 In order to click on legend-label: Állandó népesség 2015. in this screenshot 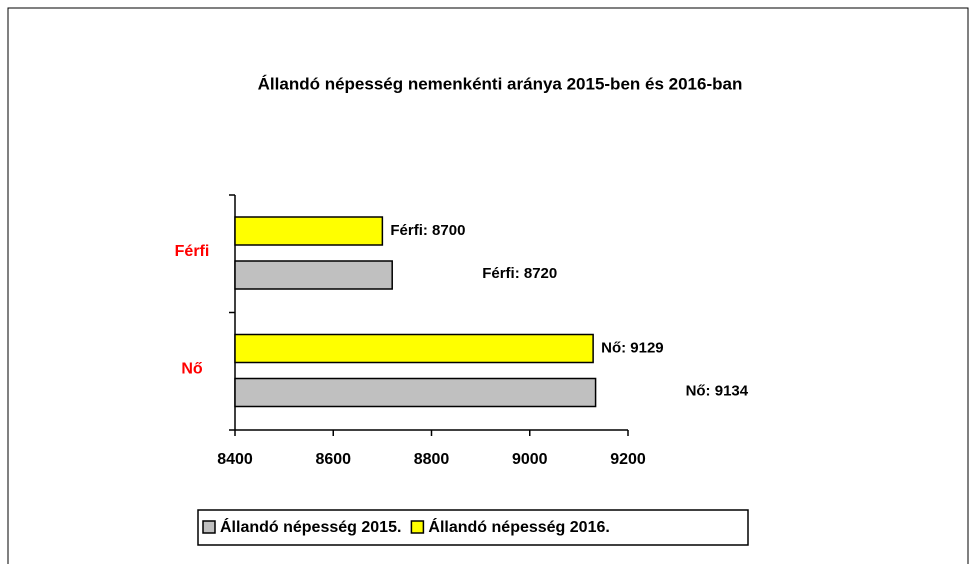, I will do `click(310, 526)`.